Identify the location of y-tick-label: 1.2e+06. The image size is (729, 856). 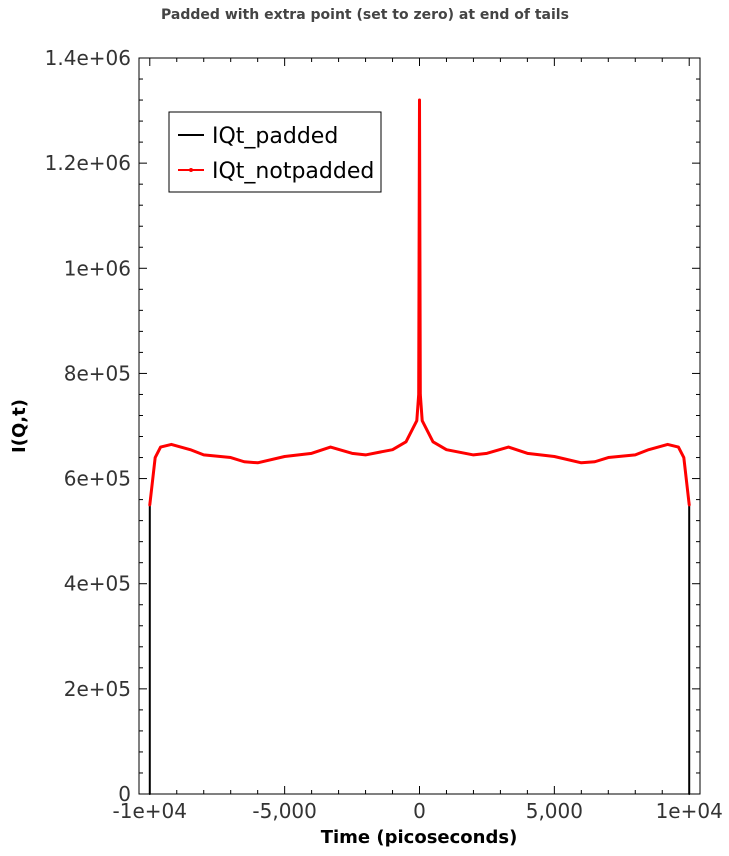
(88, 163).